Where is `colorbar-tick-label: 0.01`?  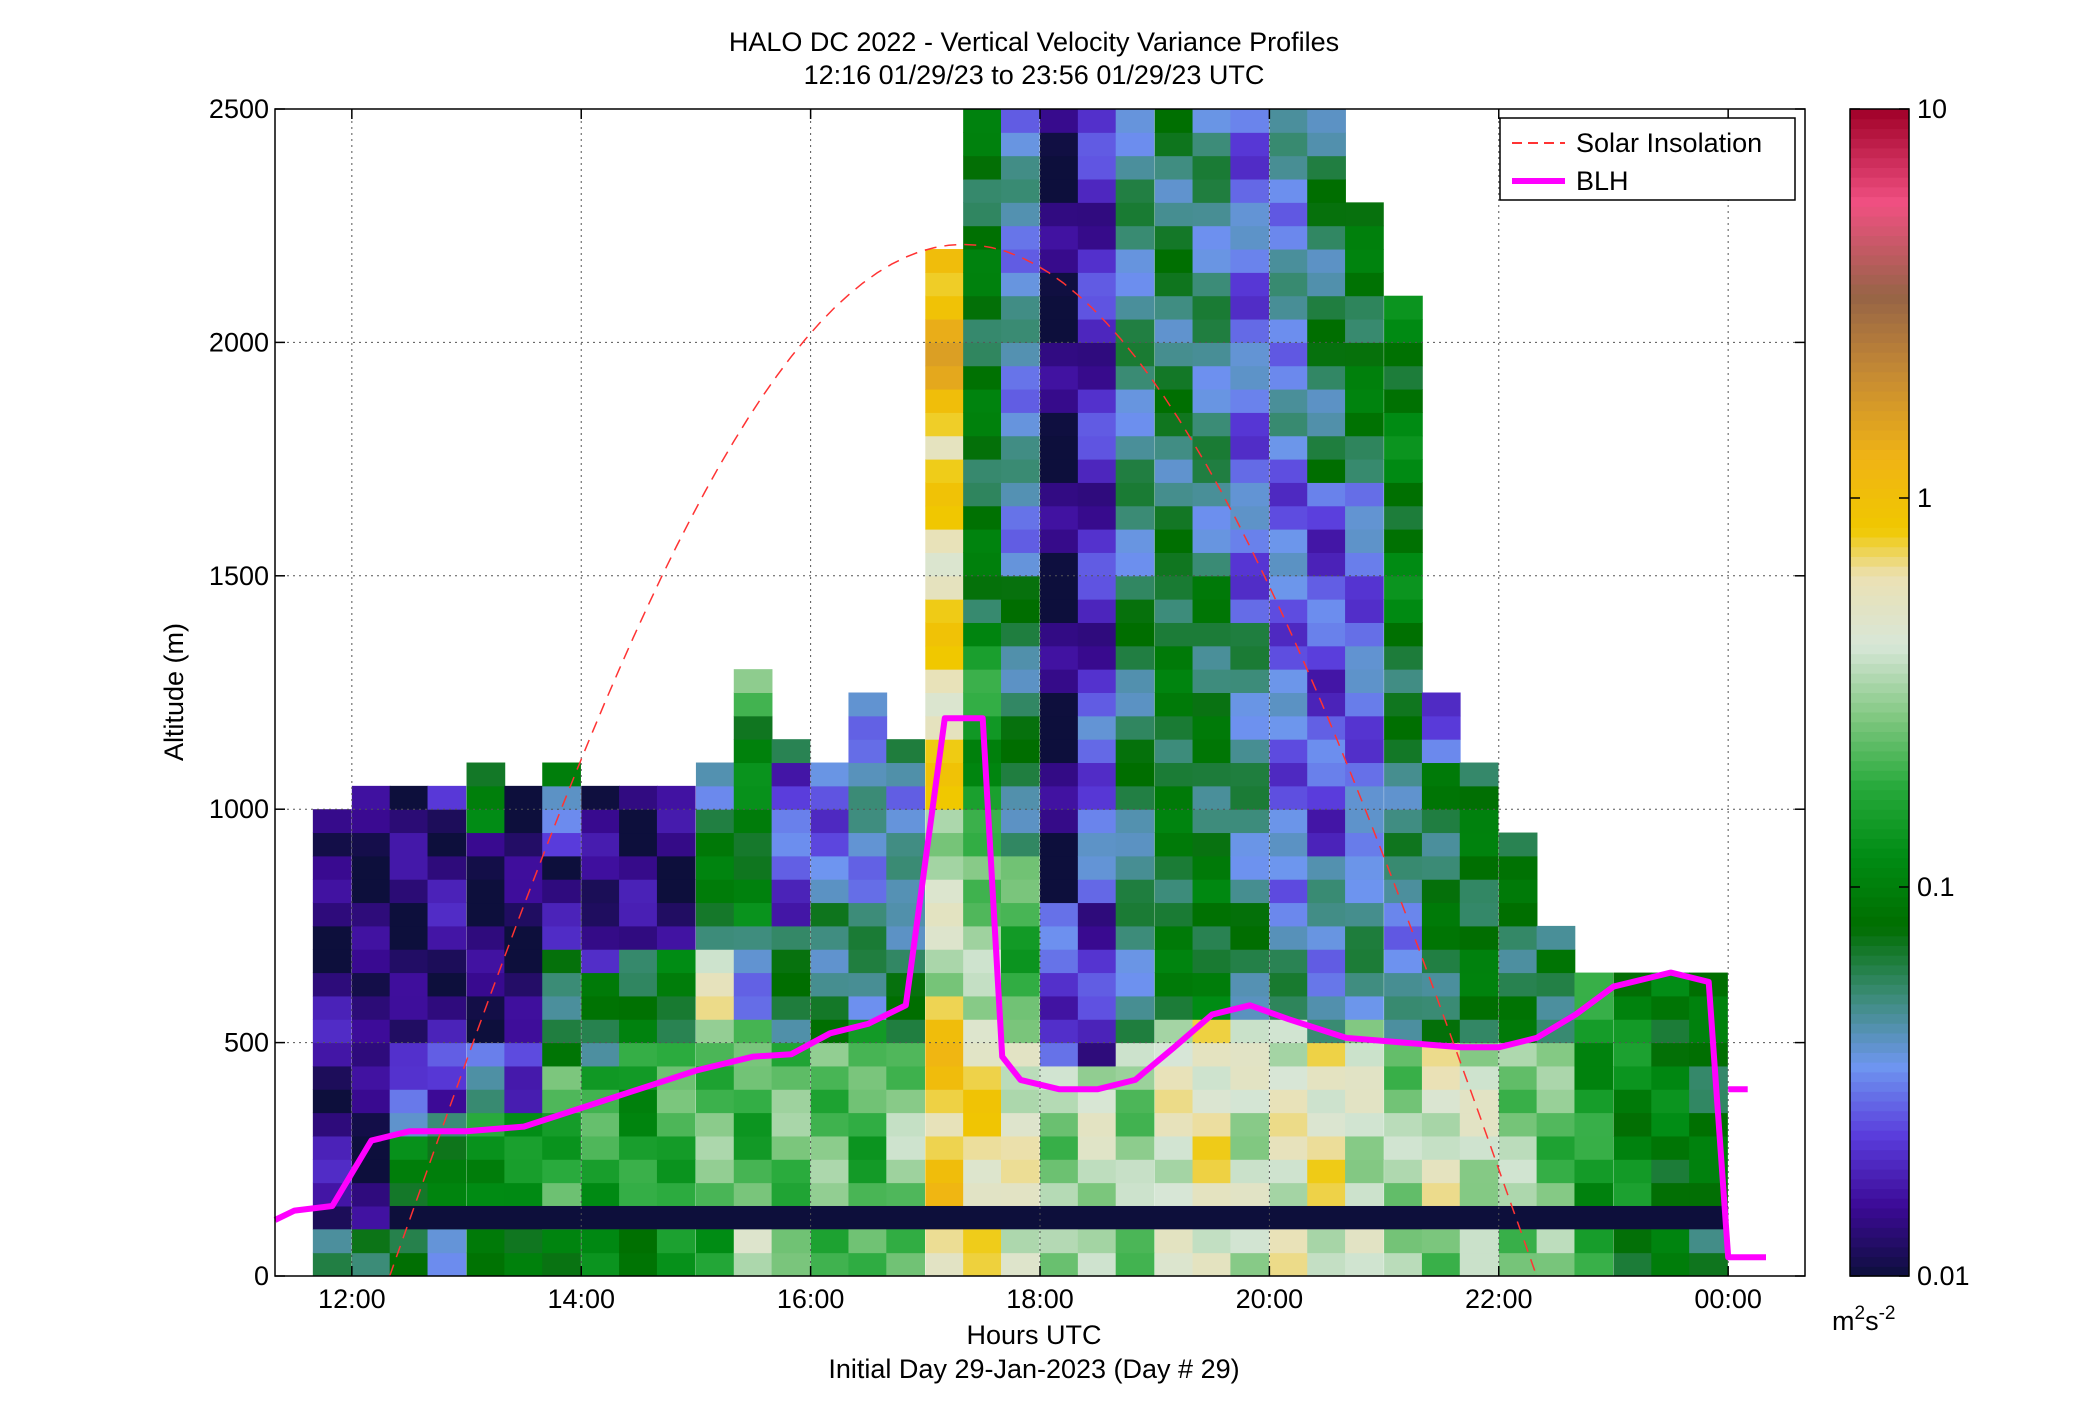 colorbar-tick-label: 0.01 is located at coordinates (1943, 1276).